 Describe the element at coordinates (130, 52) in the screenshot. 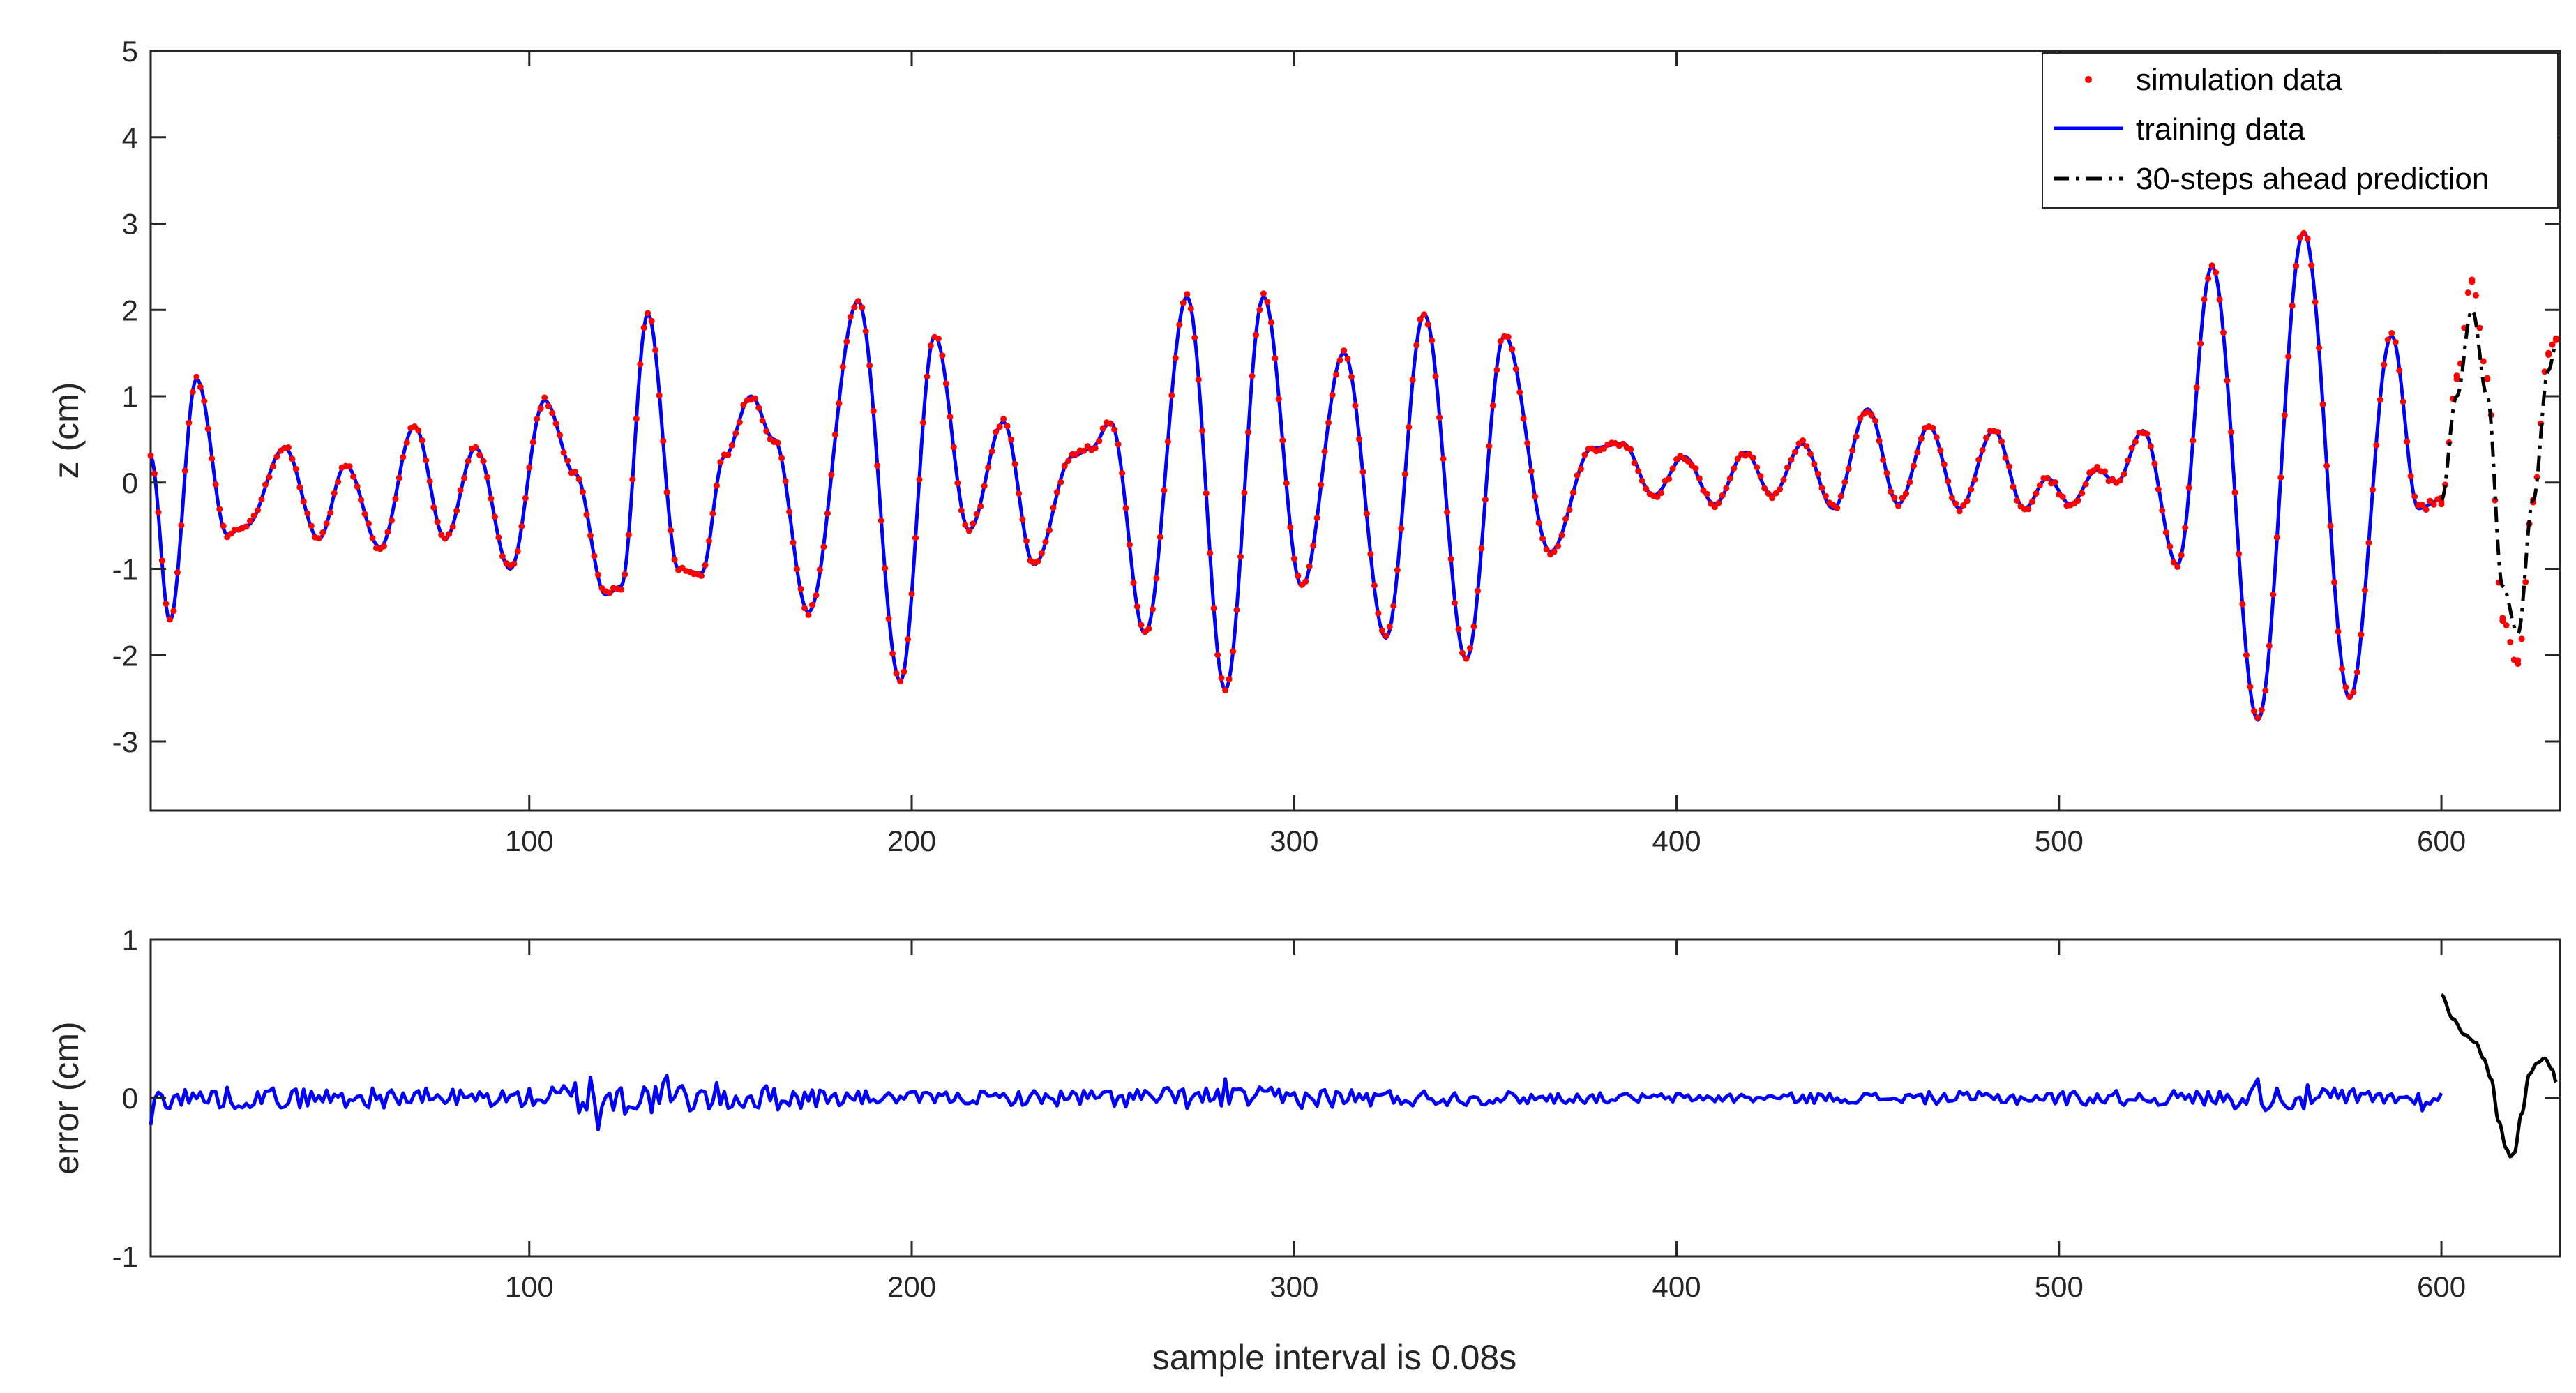

I see `top-y-tick-label: 5` at that location.